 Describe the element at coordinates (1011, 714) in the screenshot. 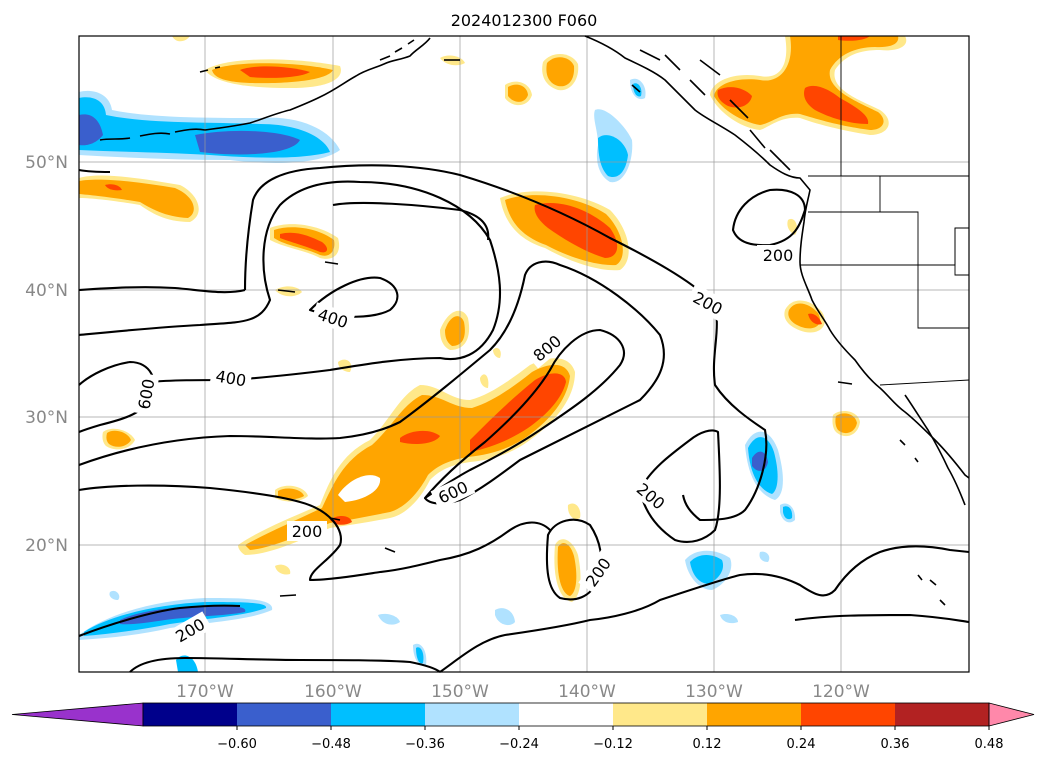

I see `colorbar-extend-high` at that location.